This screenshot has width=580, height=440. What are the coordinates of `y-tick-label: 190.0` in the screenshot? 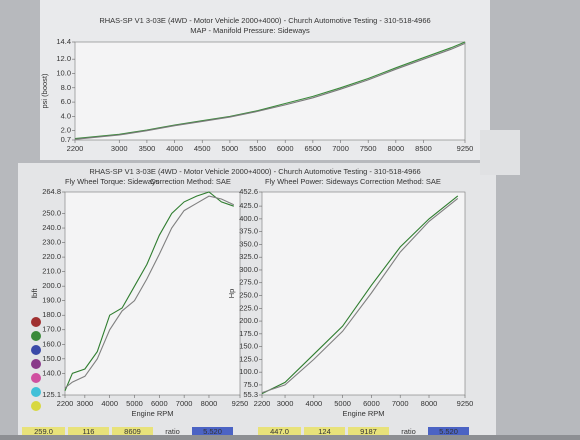 It's located at (51, 300).